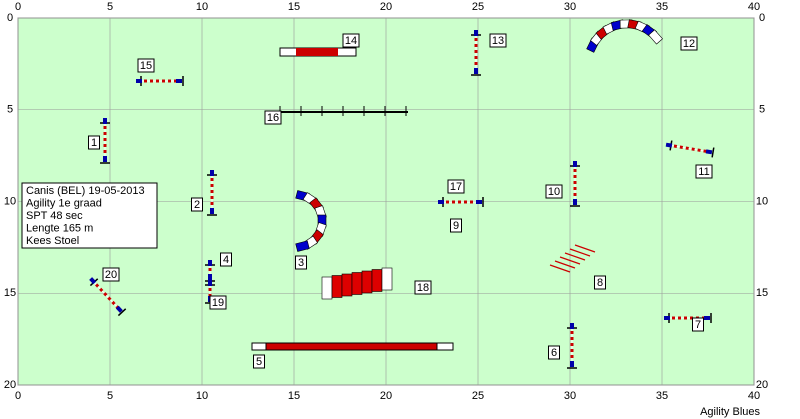 The image size is (800, 419). Describe the element at coordinates (89, 215) in the screenshot. I see `info-box` at that location.